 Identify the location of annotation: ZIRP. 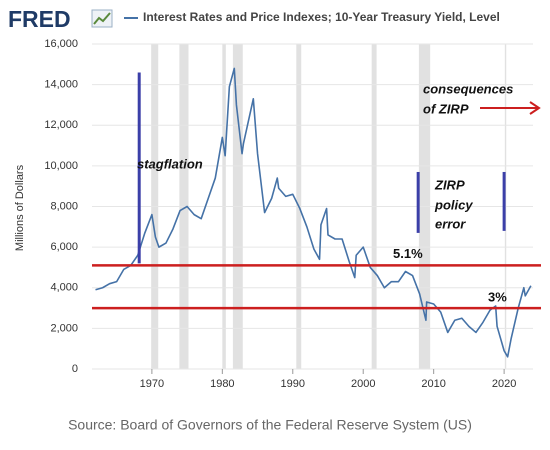
(449, 184).